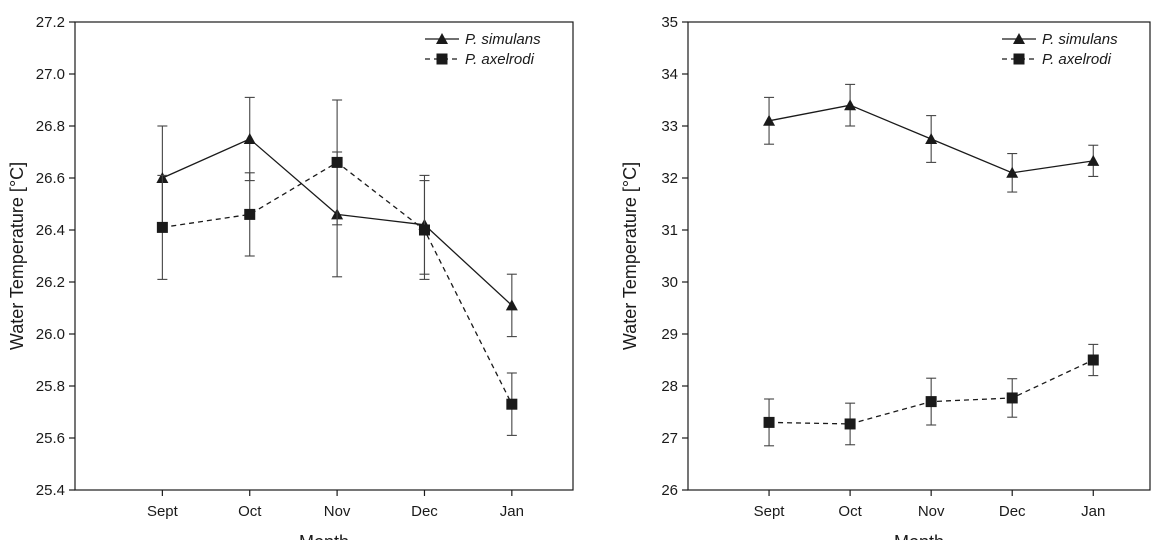 This screenshot has width=1160, height=540. What do you see at coordinates (669, 438) in the screenshot?
I see `y-tick-label: 27` at bounding box center [669, 438].